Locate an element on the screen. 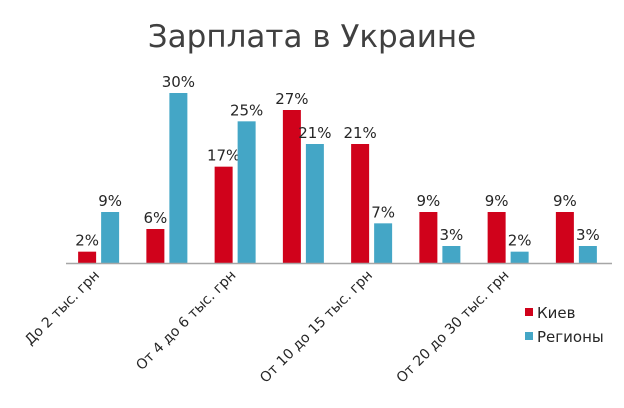 This screenshot has width=624, height=408. legend-label: Регионы is located at coordinates (570, 337).